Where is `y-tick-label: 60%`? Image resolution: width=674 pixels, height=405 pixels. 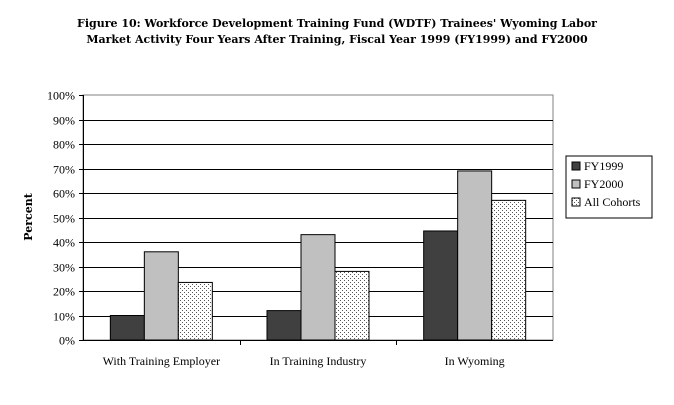
y-tick-label: 60% is located at coordinates (64, 194).